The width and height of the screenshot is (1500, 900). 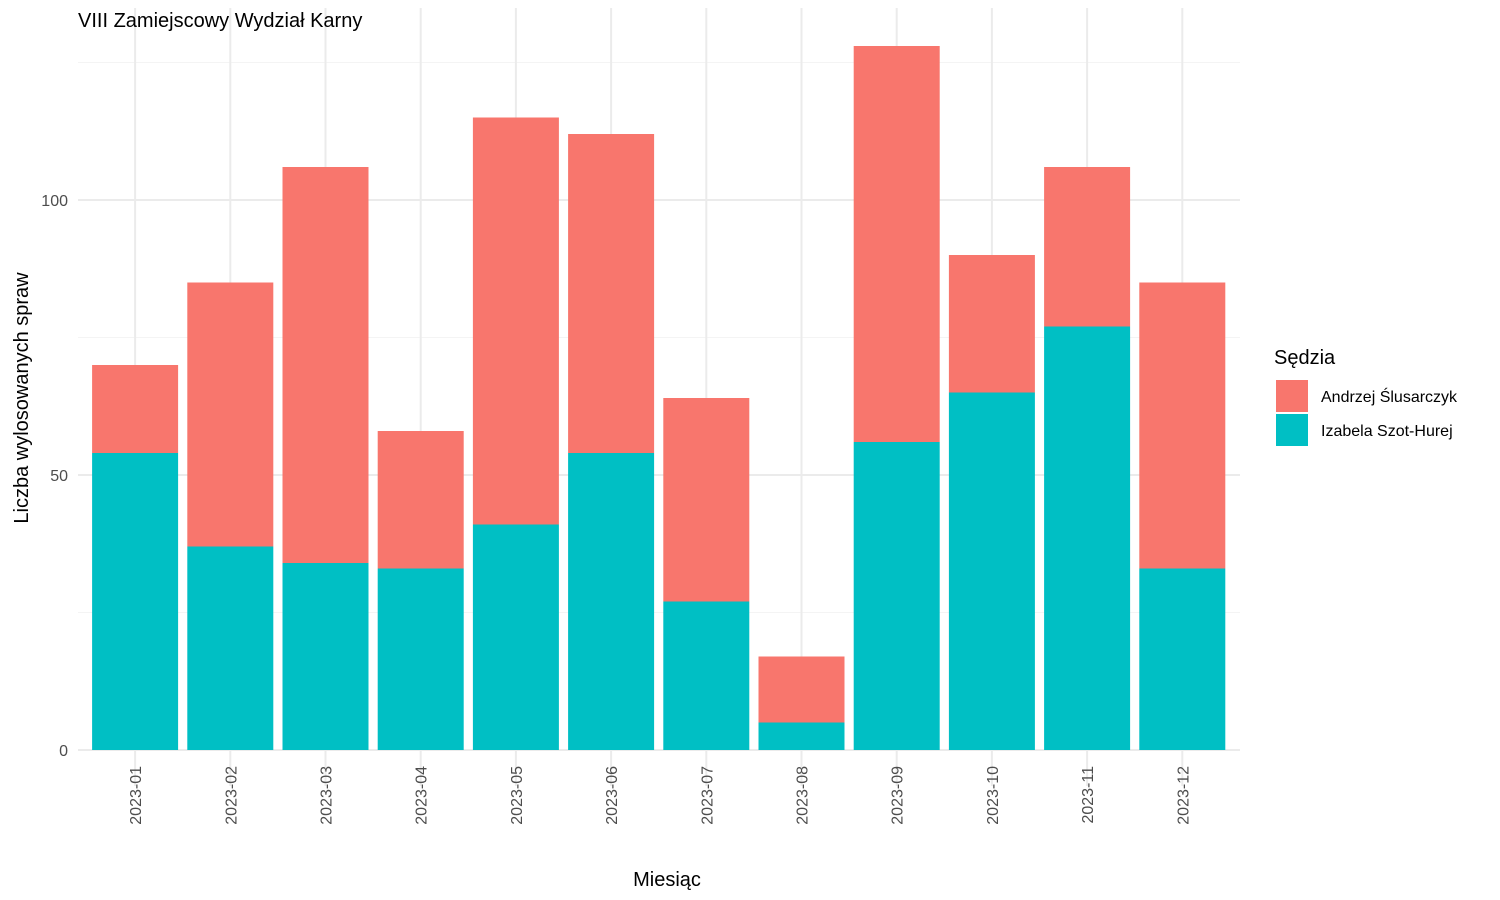 What do you see at coordinates (136, 795) in the screenshot?
I see `x-tick-label: 2023-01` at bounding box center [136, 795].